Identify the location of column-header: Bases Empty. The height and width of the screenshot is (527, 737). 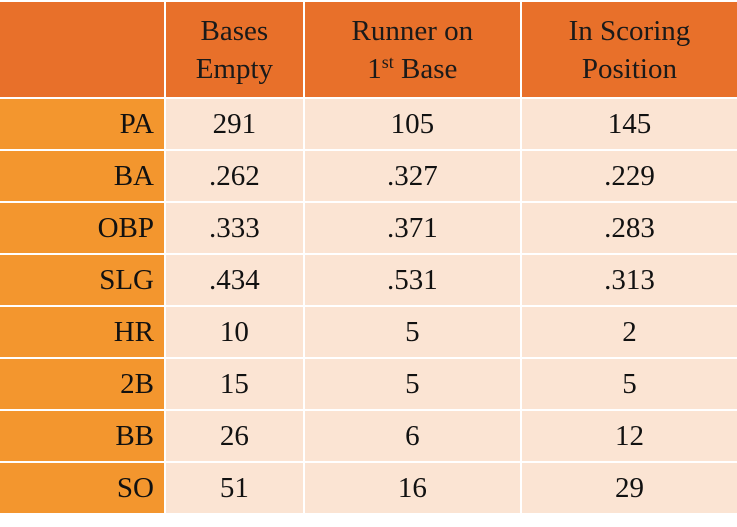
(234, 49).